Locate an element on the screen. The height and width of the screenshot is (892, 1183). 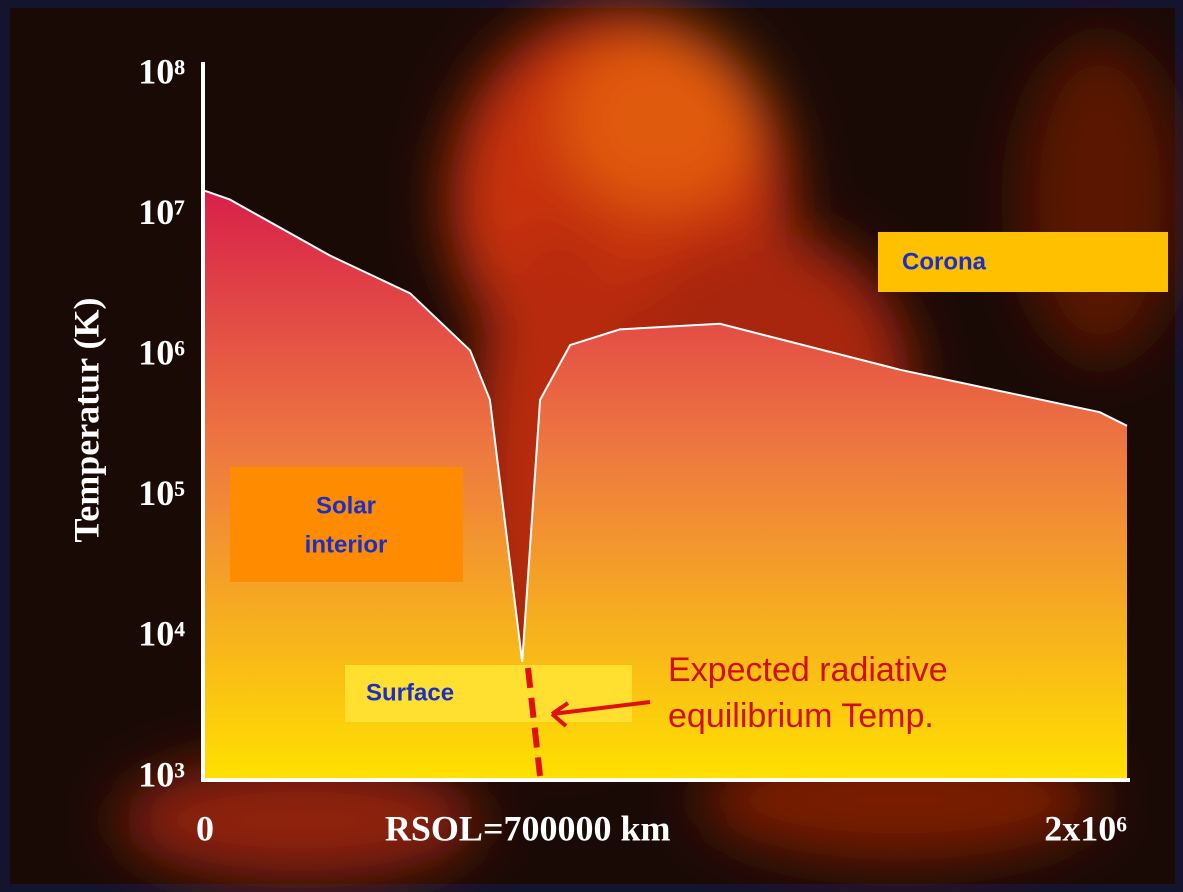
y-tick-label: 10⁷ is located at coordinates (161, 212).